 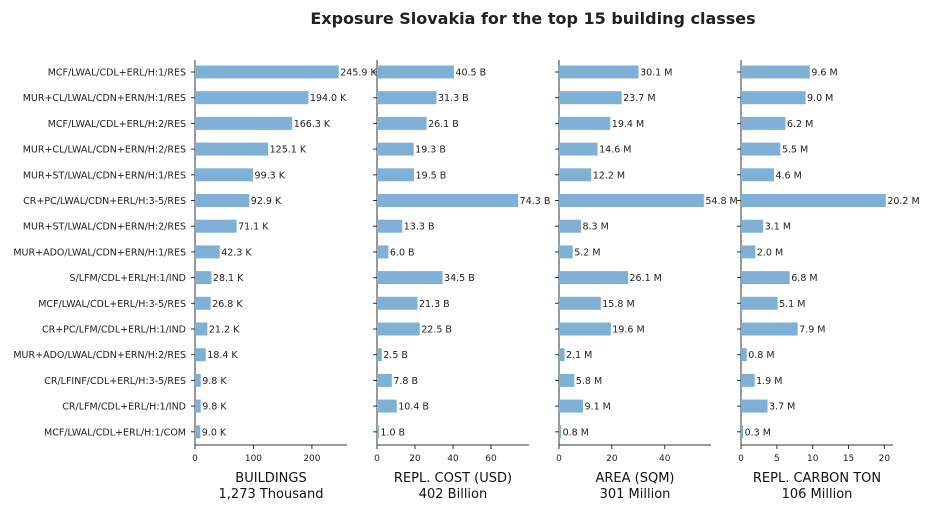 What do you see at coordinates (311, 459) in the screenshot?
I see `x-tick-label: 200` at bounding box center [311, 459].